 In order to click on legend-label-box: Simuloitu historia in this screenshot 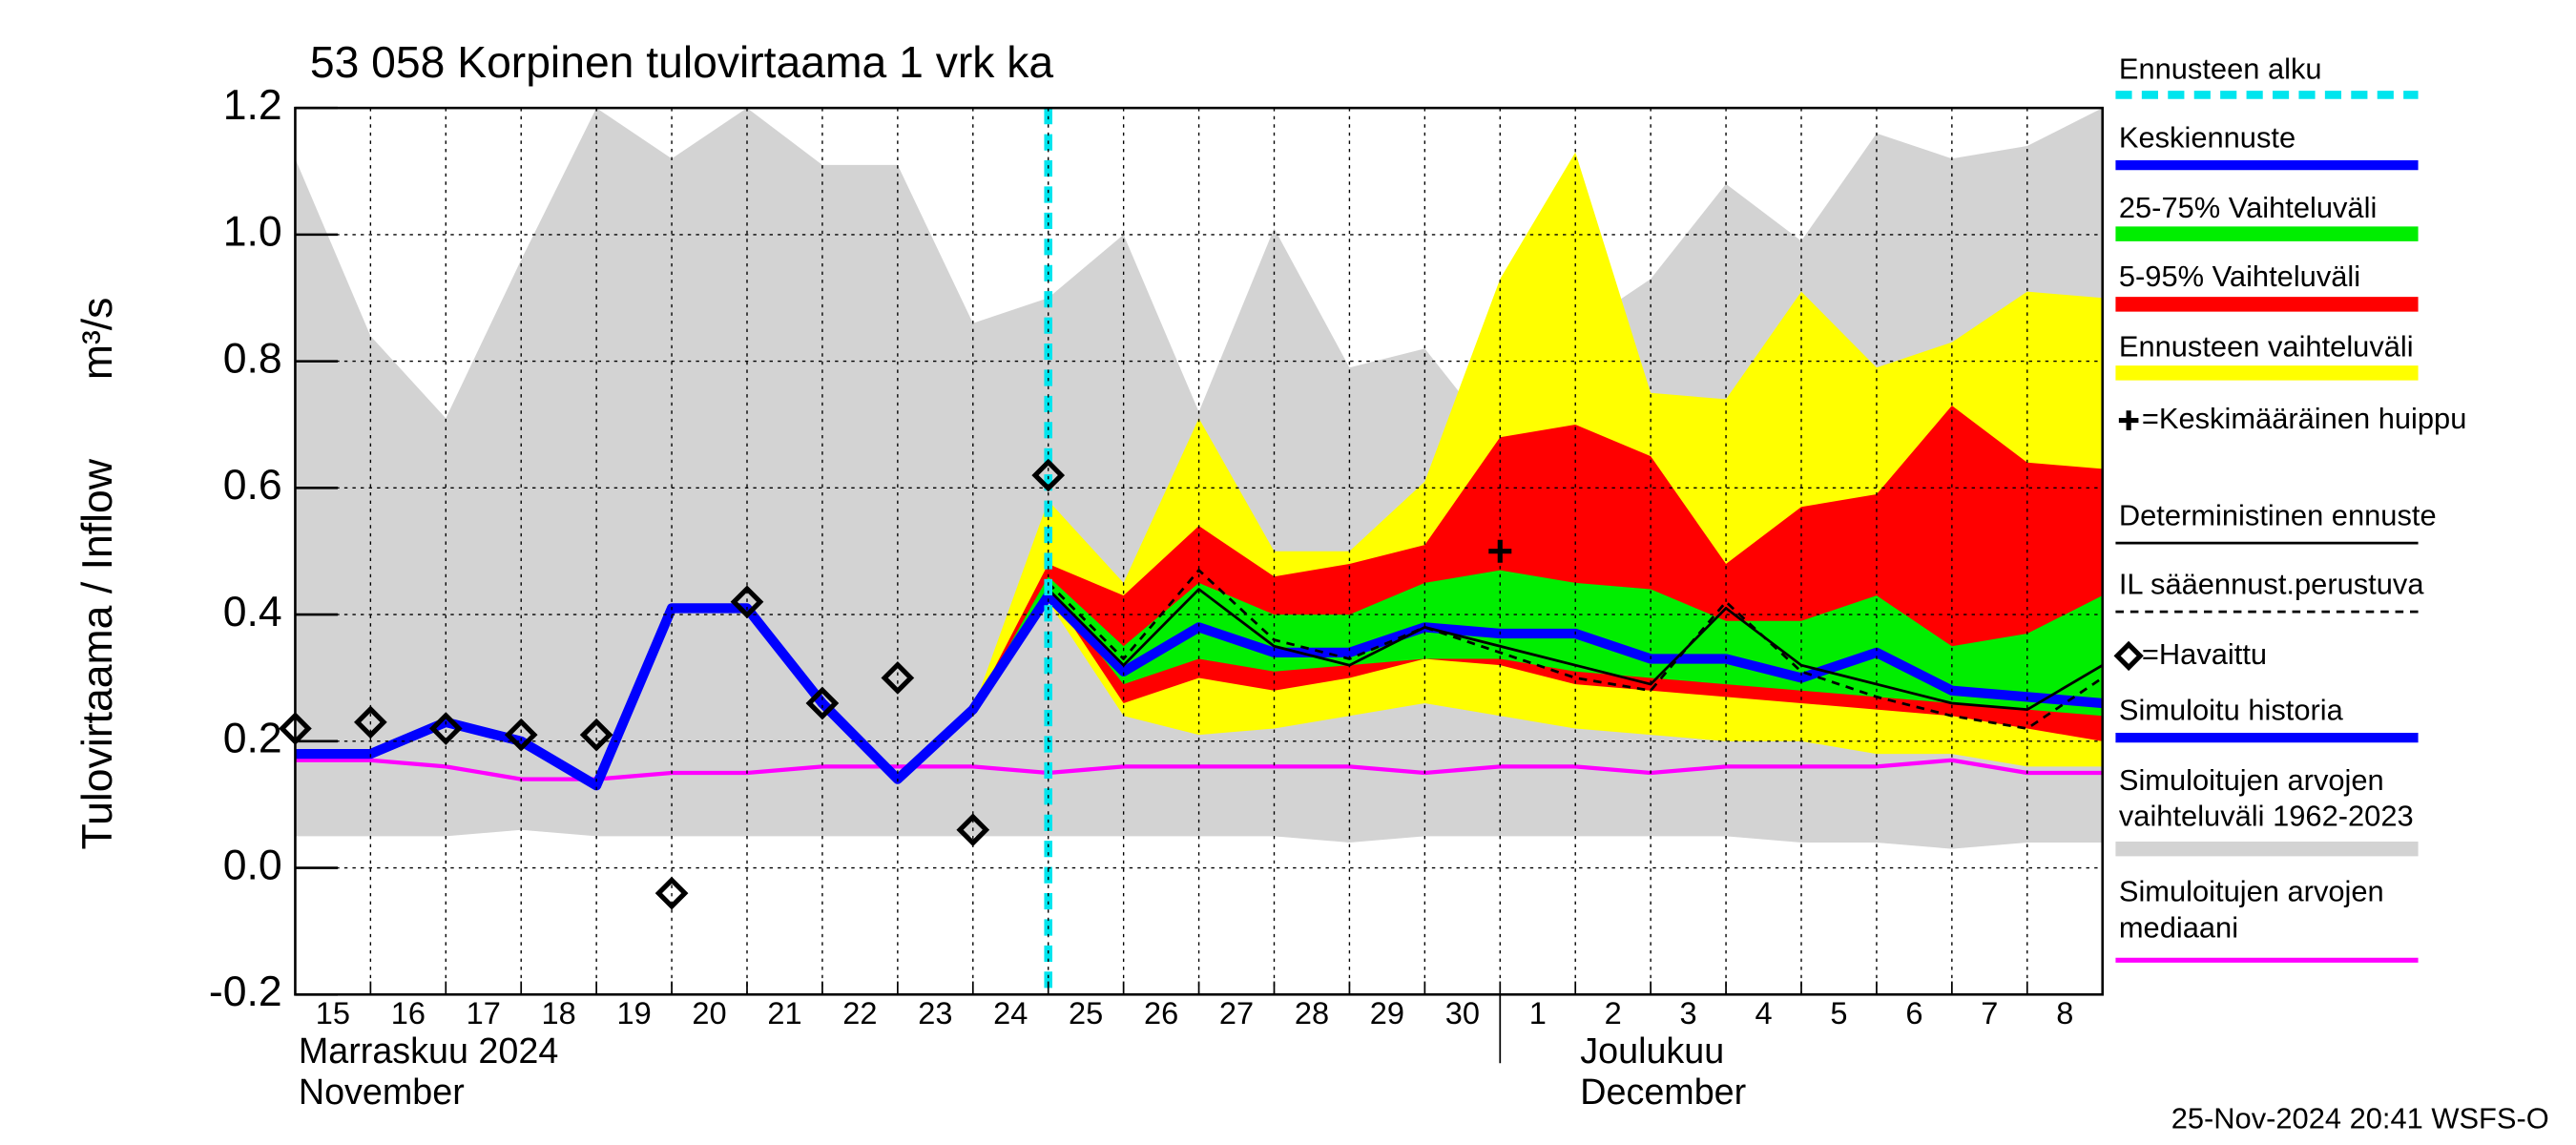, I will do `click(2230, 710)`.